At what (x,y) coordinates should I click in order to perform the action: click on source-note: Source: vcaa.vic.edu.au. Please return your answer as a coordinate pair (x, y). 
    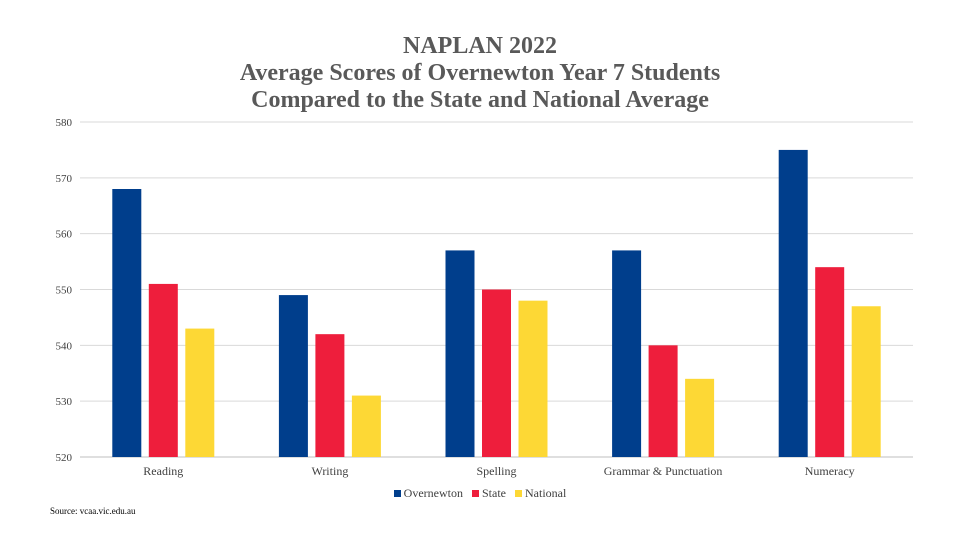
    Looking at the image, I should click on (93, 511).